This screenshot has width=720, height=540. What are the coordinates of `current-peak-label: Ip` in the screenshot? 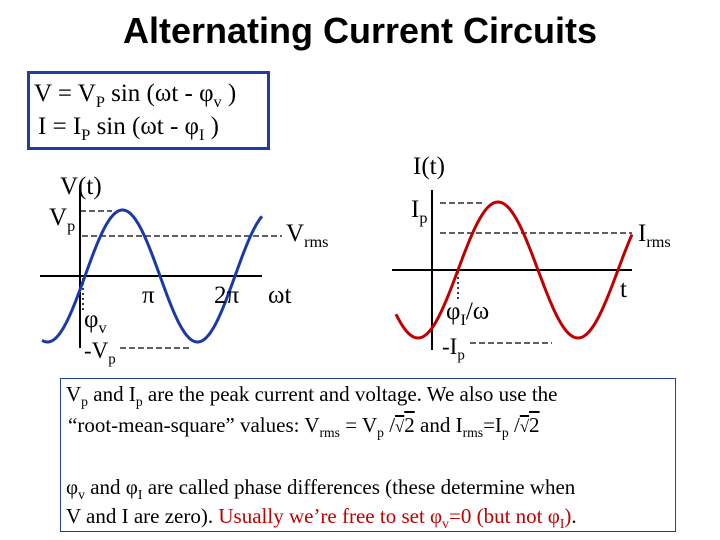 It's located at (419, 211).